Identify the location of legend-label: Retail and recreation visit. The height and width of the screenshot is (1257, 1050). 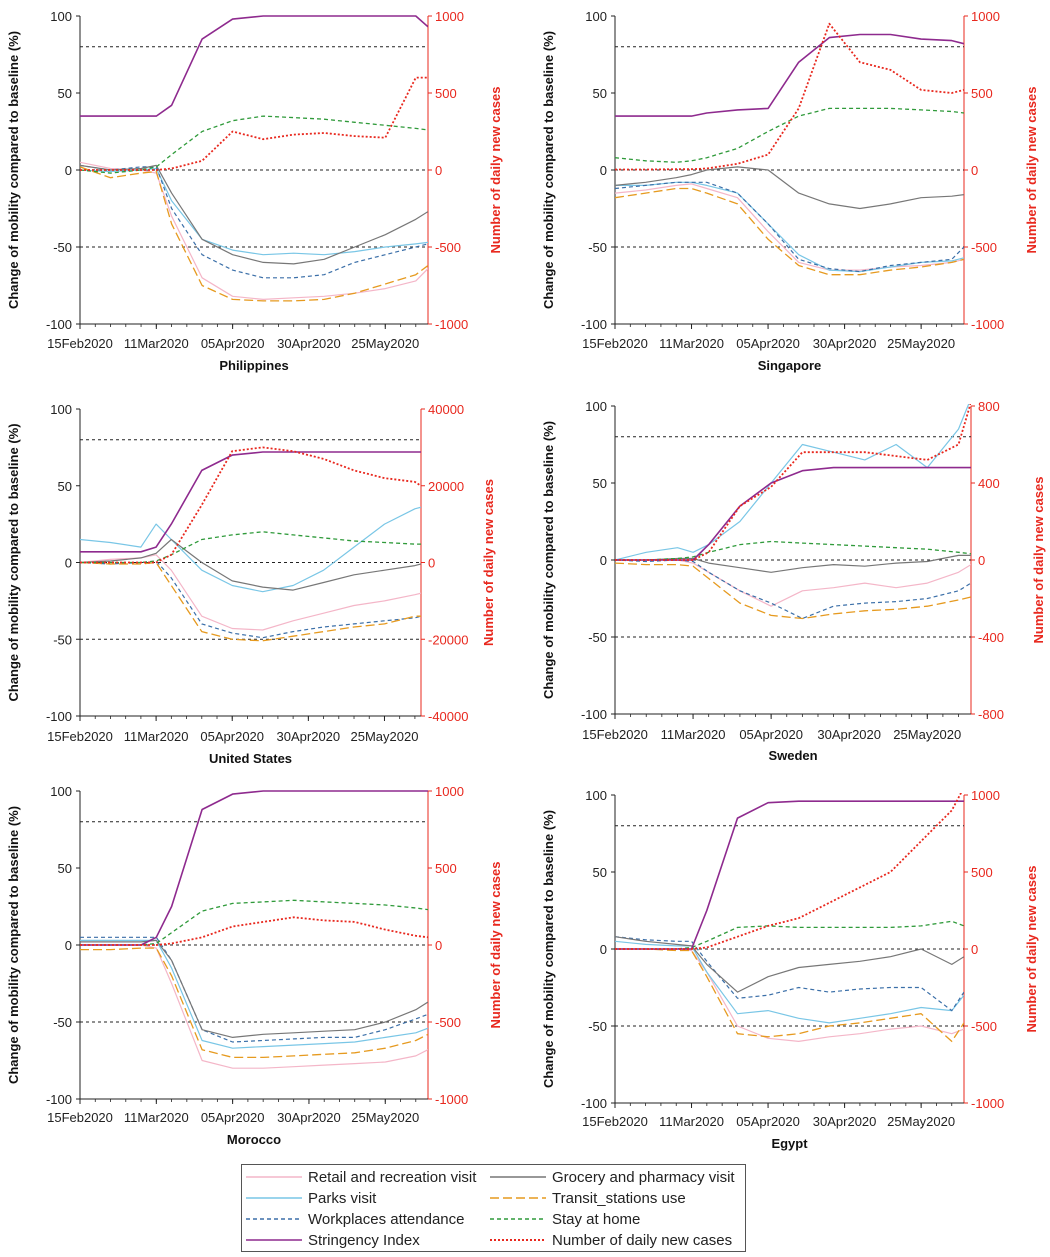
(392, 1177).